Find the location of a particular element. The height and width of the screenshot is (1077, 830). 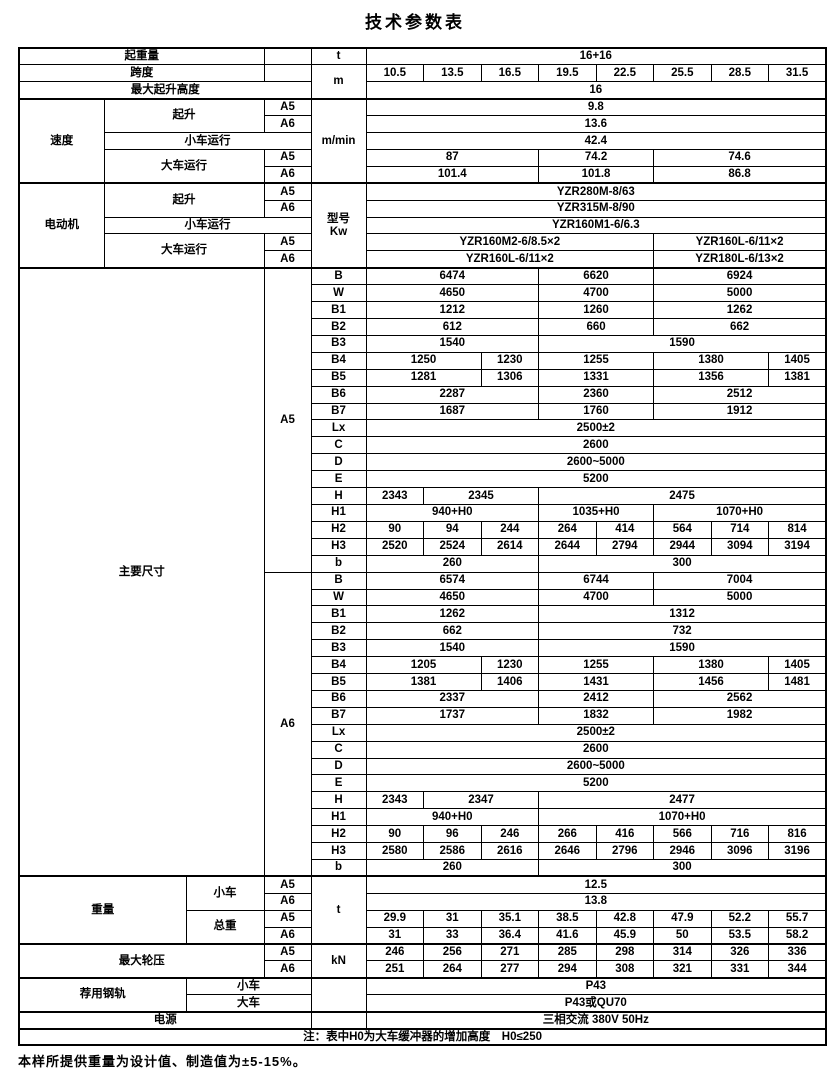

table-cell: 314 is located at coordinates (682, 952).